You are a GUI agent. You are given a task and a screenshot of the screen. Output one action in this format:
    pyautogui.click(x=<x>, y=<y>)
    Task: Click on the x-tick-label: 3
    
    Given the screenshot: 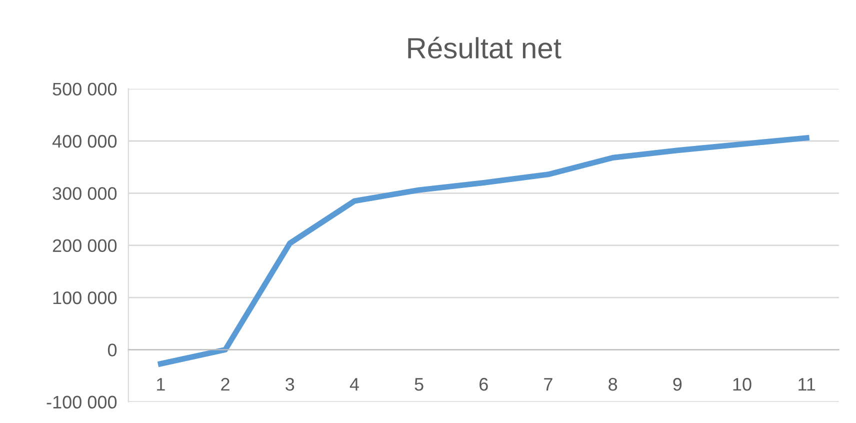 What is the action you would take?
    pyautogui.click(x=290, y=384)
    